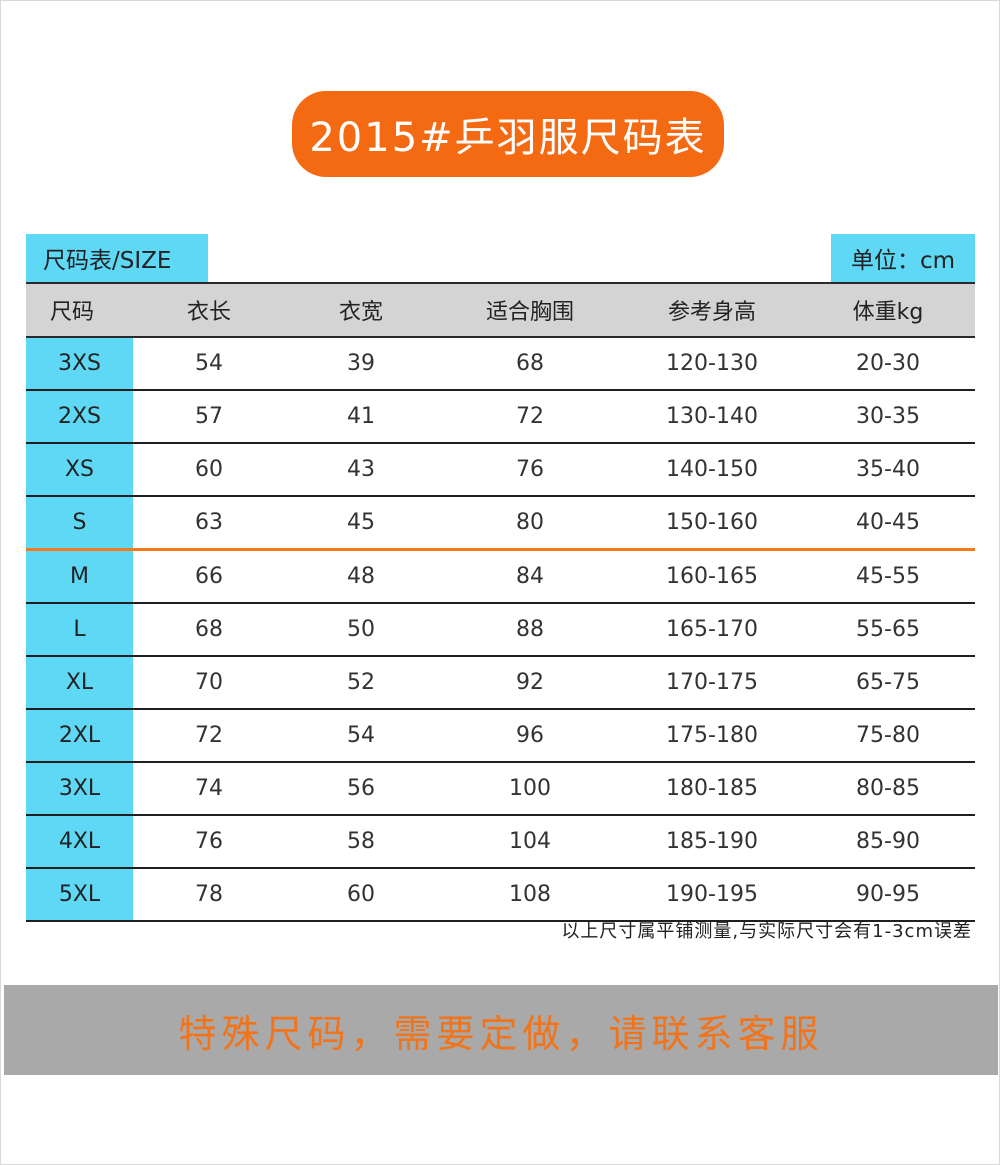 Image resolution: width=1000 pixels, height=1165 pixels. What do you see at coordinates (888, 523) in the screenshot?
I see `weight-cell: 40-45` at bounding box center [888, 523].